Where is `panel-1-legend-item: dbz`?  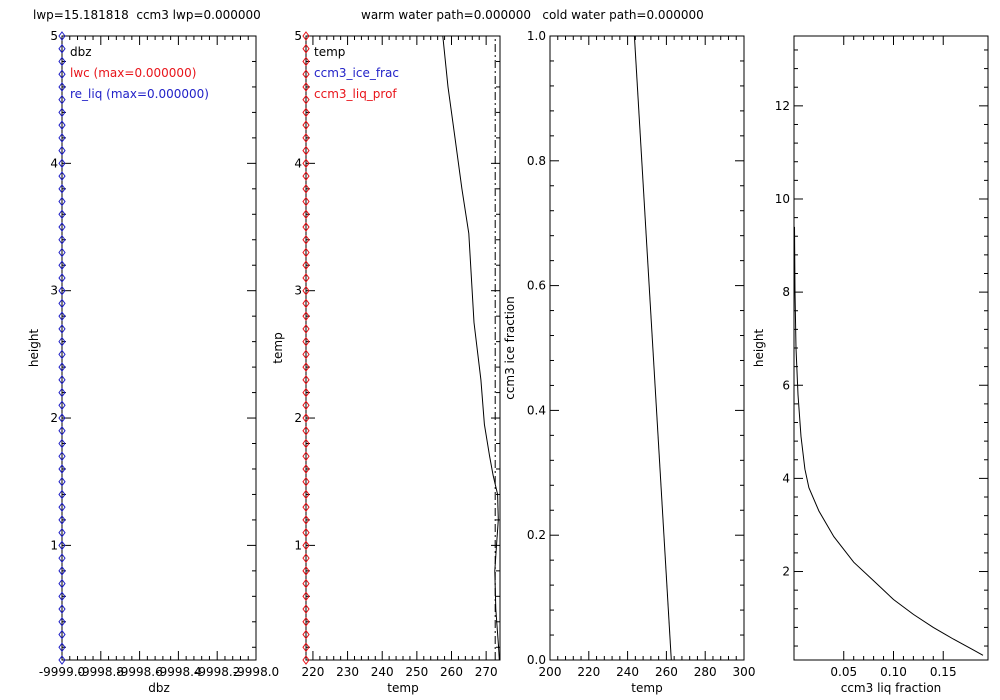
panel-1-legend-item: dbz is located at coordinates (81, 52).